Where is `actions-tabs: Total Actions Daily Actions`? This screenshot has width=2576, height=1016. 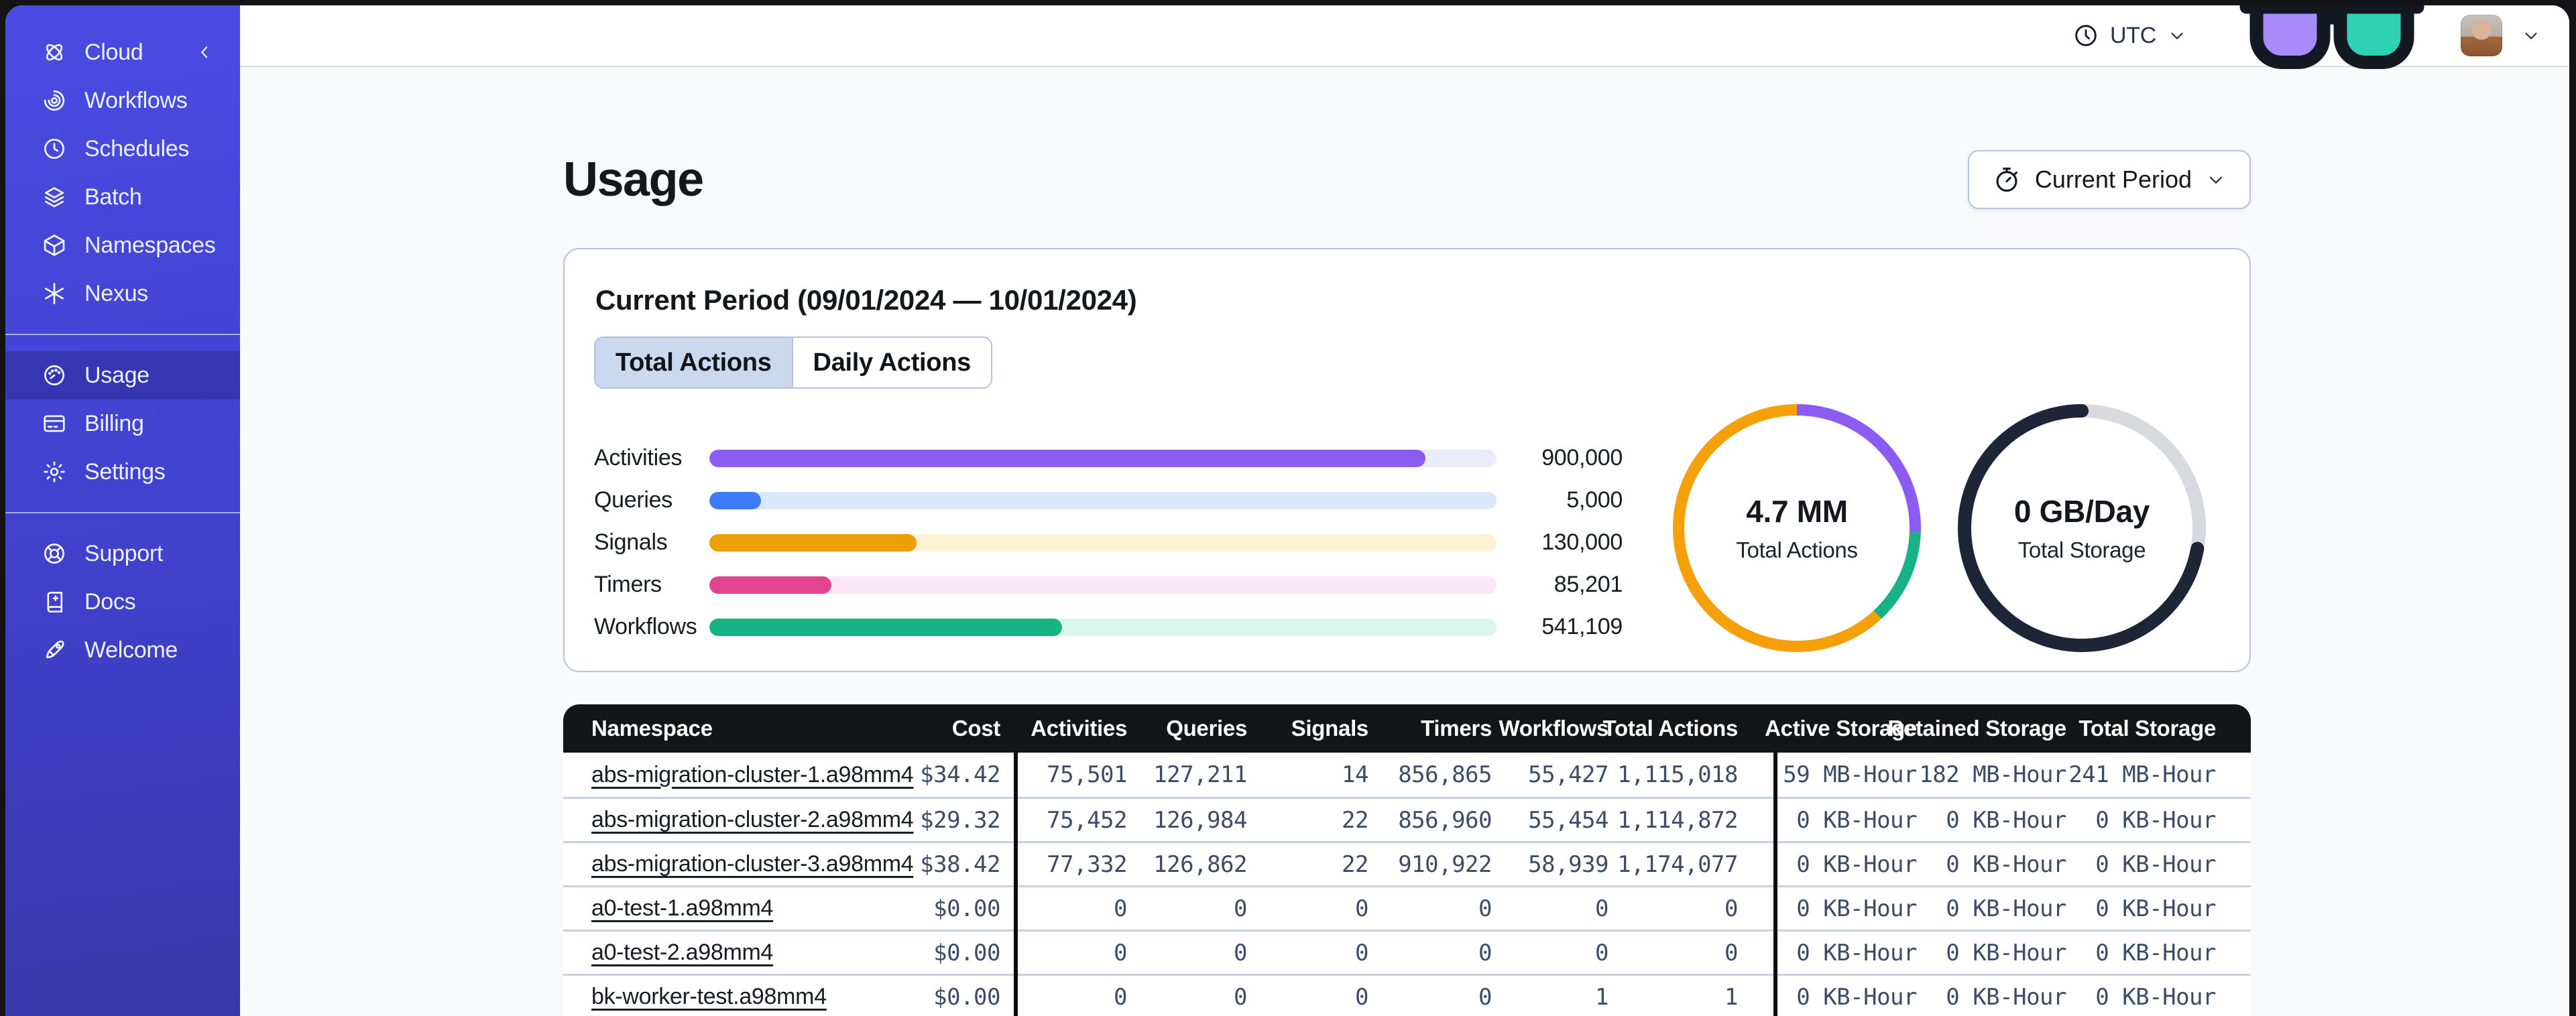
actions-tabs: Total Actions Daily Actions is located at coordinates (793, 362).